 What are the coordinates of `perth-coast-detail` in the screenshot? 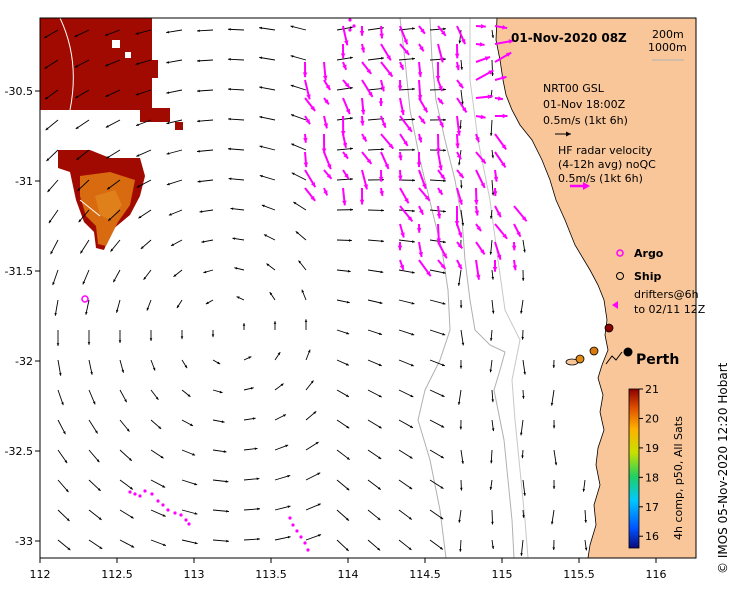 It's located at (614, 358).